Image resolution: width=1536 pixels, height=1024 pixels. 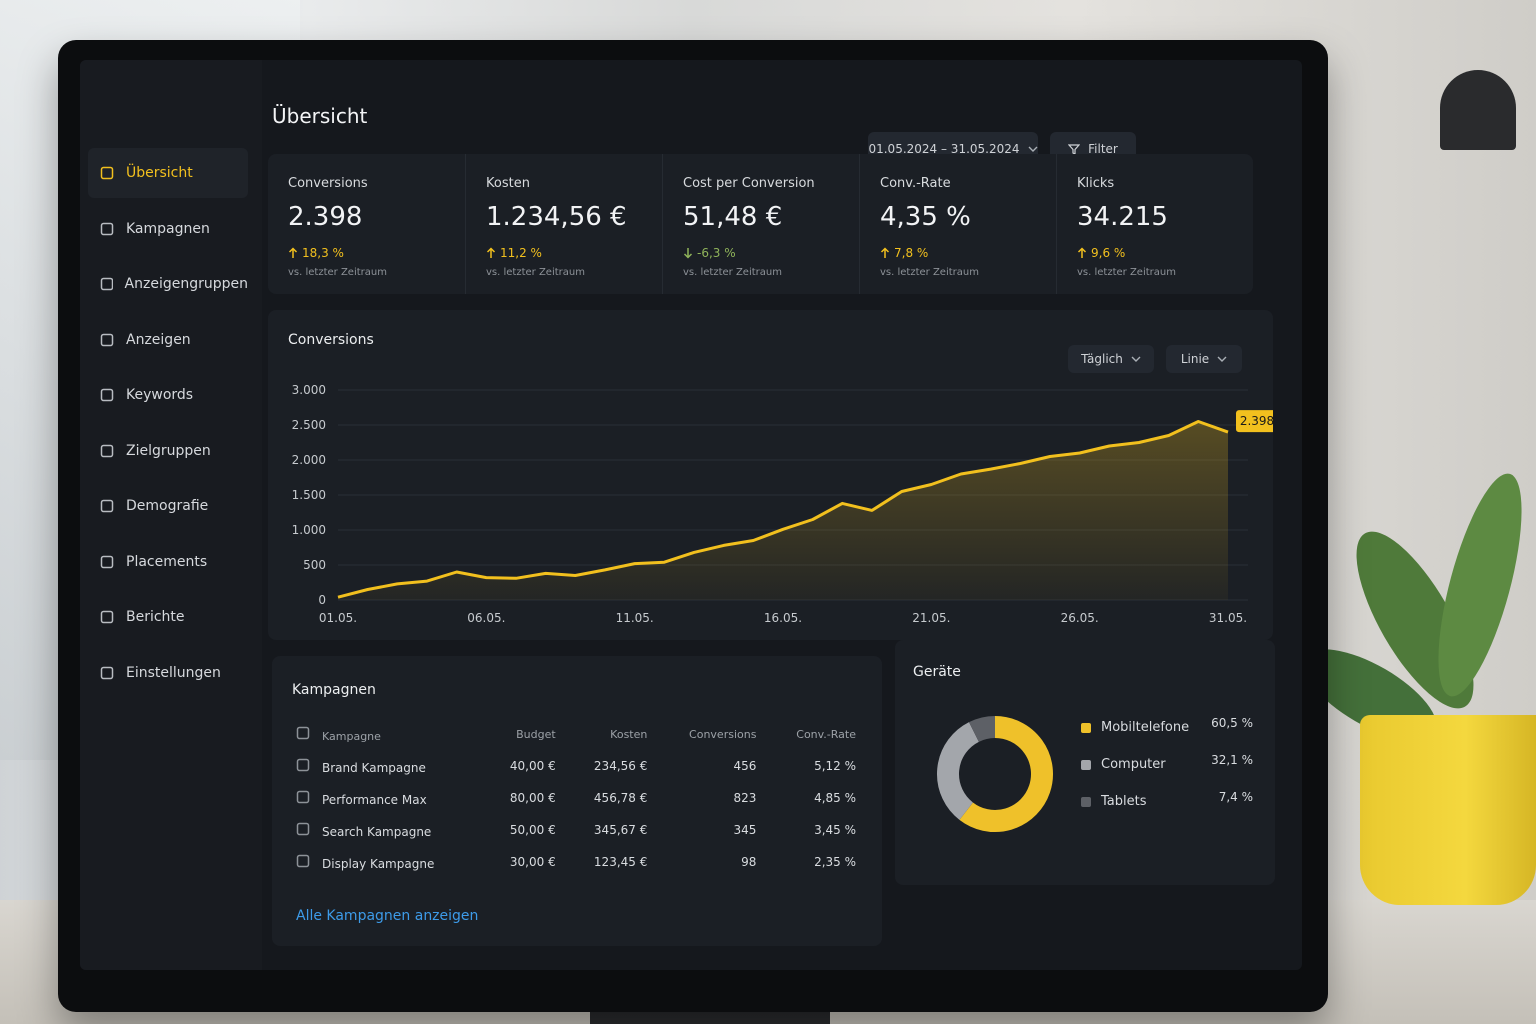 What do you see at coordinates (612, 862) in the screenshot?
I see `table-cell: 123,45 €` at bounding box center [612, 862].